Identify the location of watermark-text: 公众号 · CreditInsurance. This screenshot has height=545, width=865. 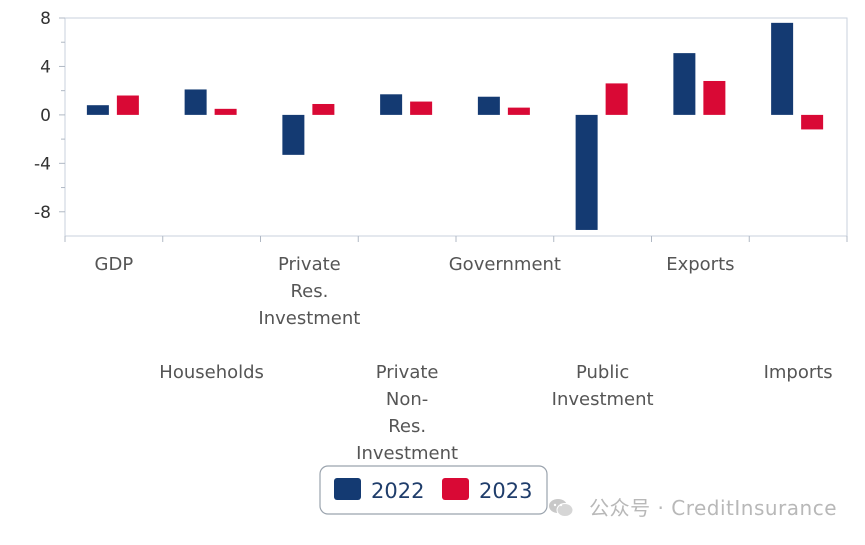
(713, 508).